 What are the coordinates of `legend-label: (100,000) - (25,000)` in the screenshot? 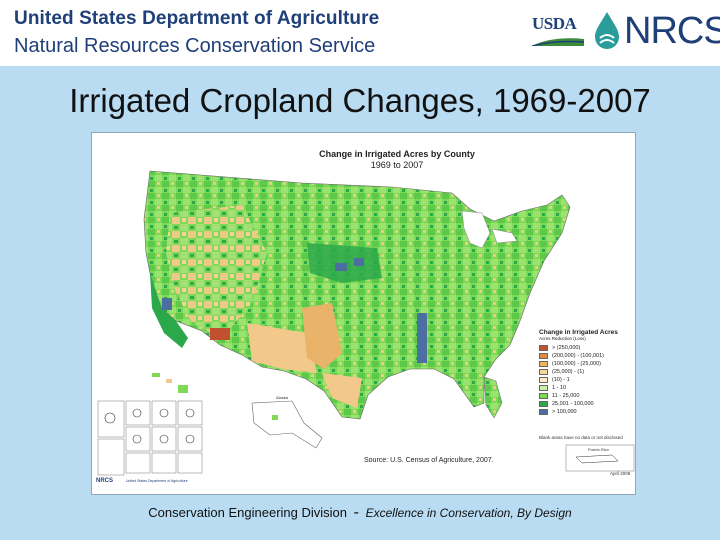 It's located at (576, 364).